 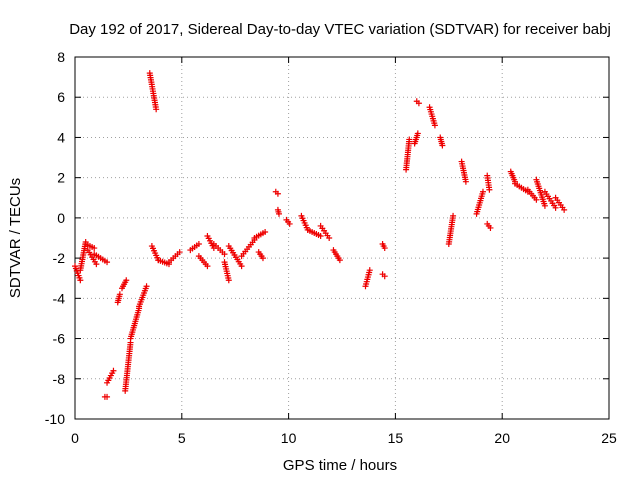 I want to click on y-tick-label: -2, so click(x=59, y=258).